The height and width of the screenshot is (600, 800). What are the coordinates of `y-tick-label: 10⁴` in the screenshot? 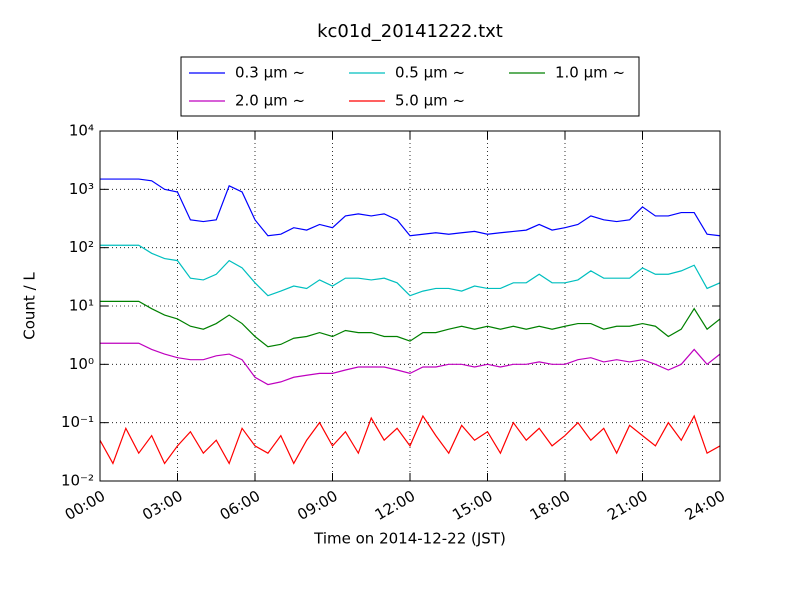 It's located at (81, 131).